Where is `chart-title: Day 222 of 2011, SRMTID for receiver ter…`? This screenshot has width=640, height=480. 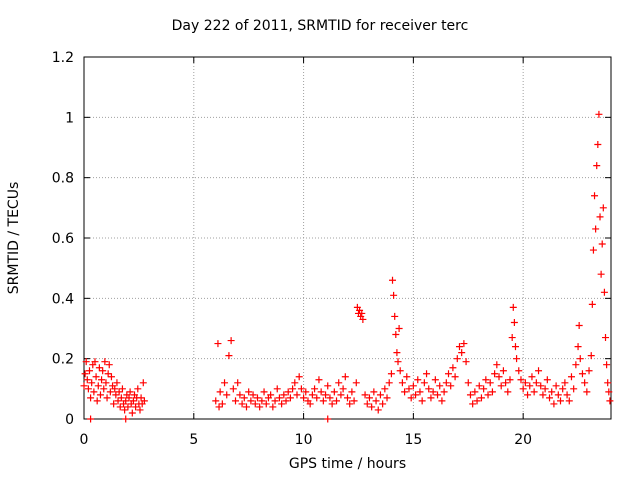 chart-title: Day 222 of 2011, SRMTID for receiver ter… is located at coordinates (320, 26).